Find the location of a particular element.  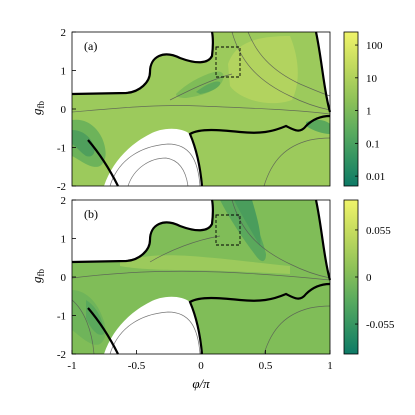

panel-b-xtick-label: 1 is located at coordinates (330, 366).